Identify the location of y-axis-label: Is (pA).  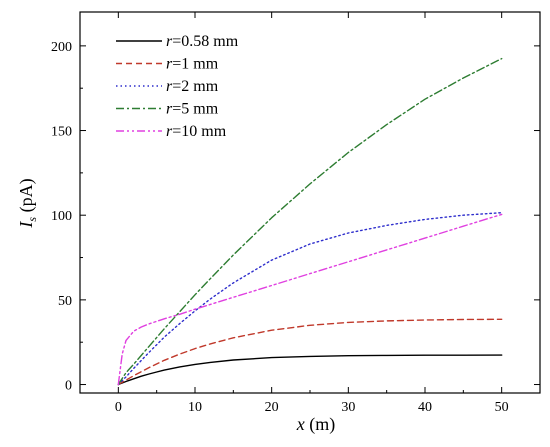
(27, 203).